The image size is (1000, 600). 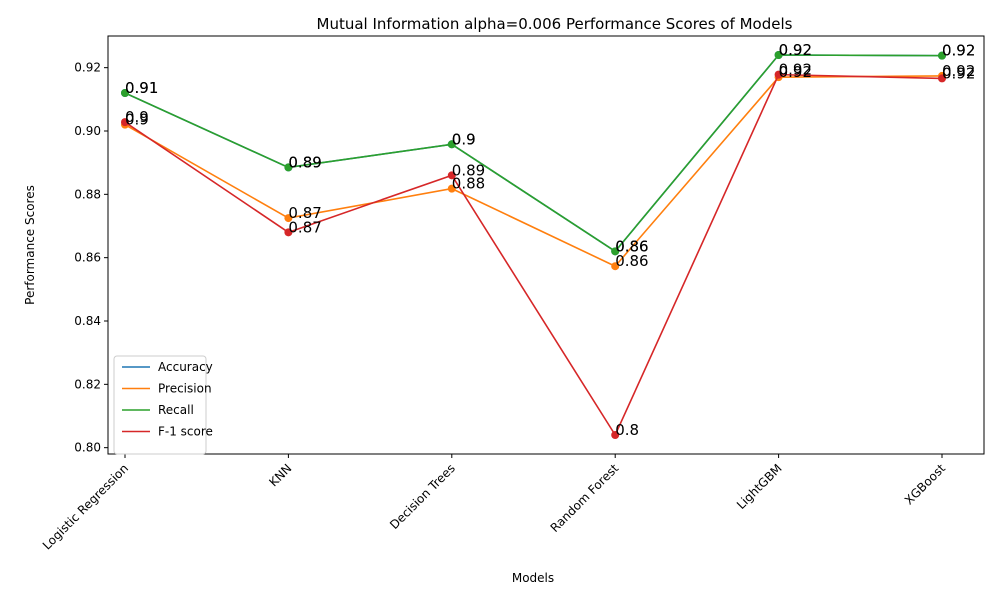 I want to click on data-label-f-1-score: 0.89, so click(x=468, y=170).